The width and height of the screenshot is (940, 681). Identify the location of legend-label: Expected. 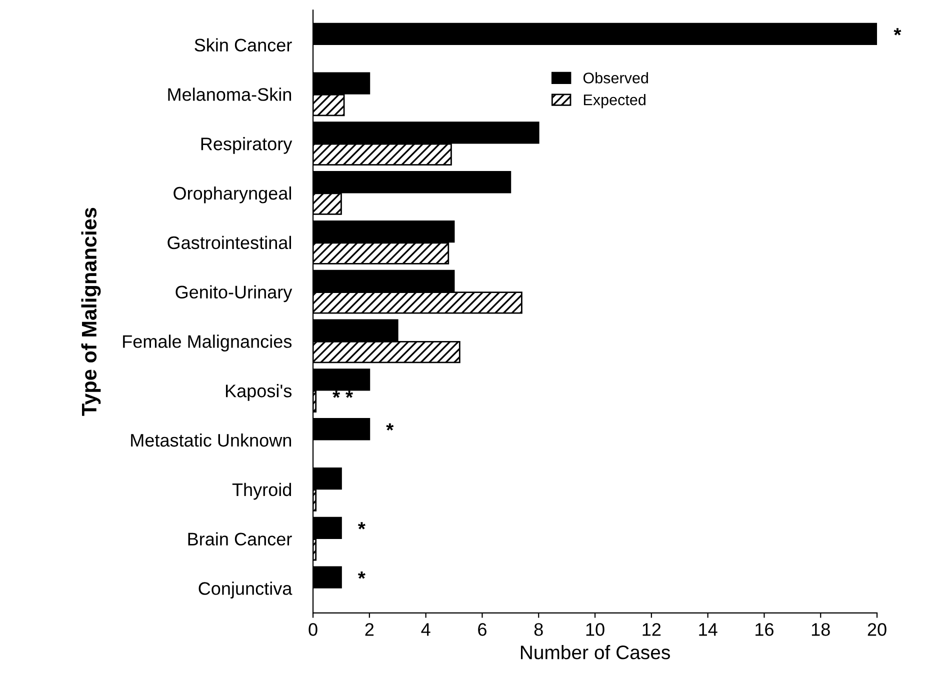
(615, 101).